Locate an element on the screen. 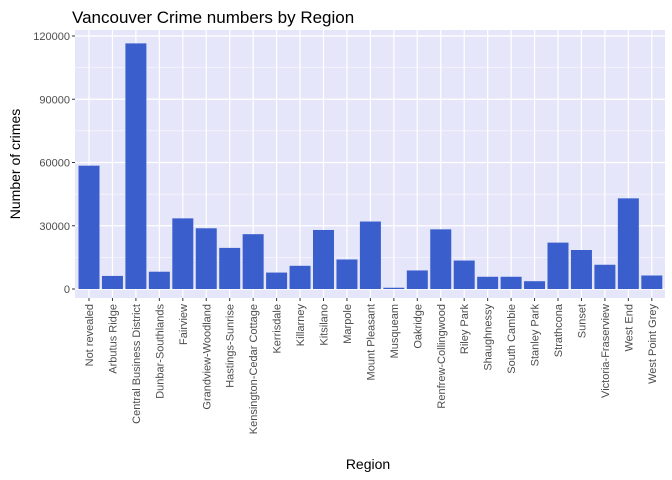 Image resolution: width=672 pixels, height=480 pixels. x-tick-label: Musqueam is located at coordinates (395, 331).